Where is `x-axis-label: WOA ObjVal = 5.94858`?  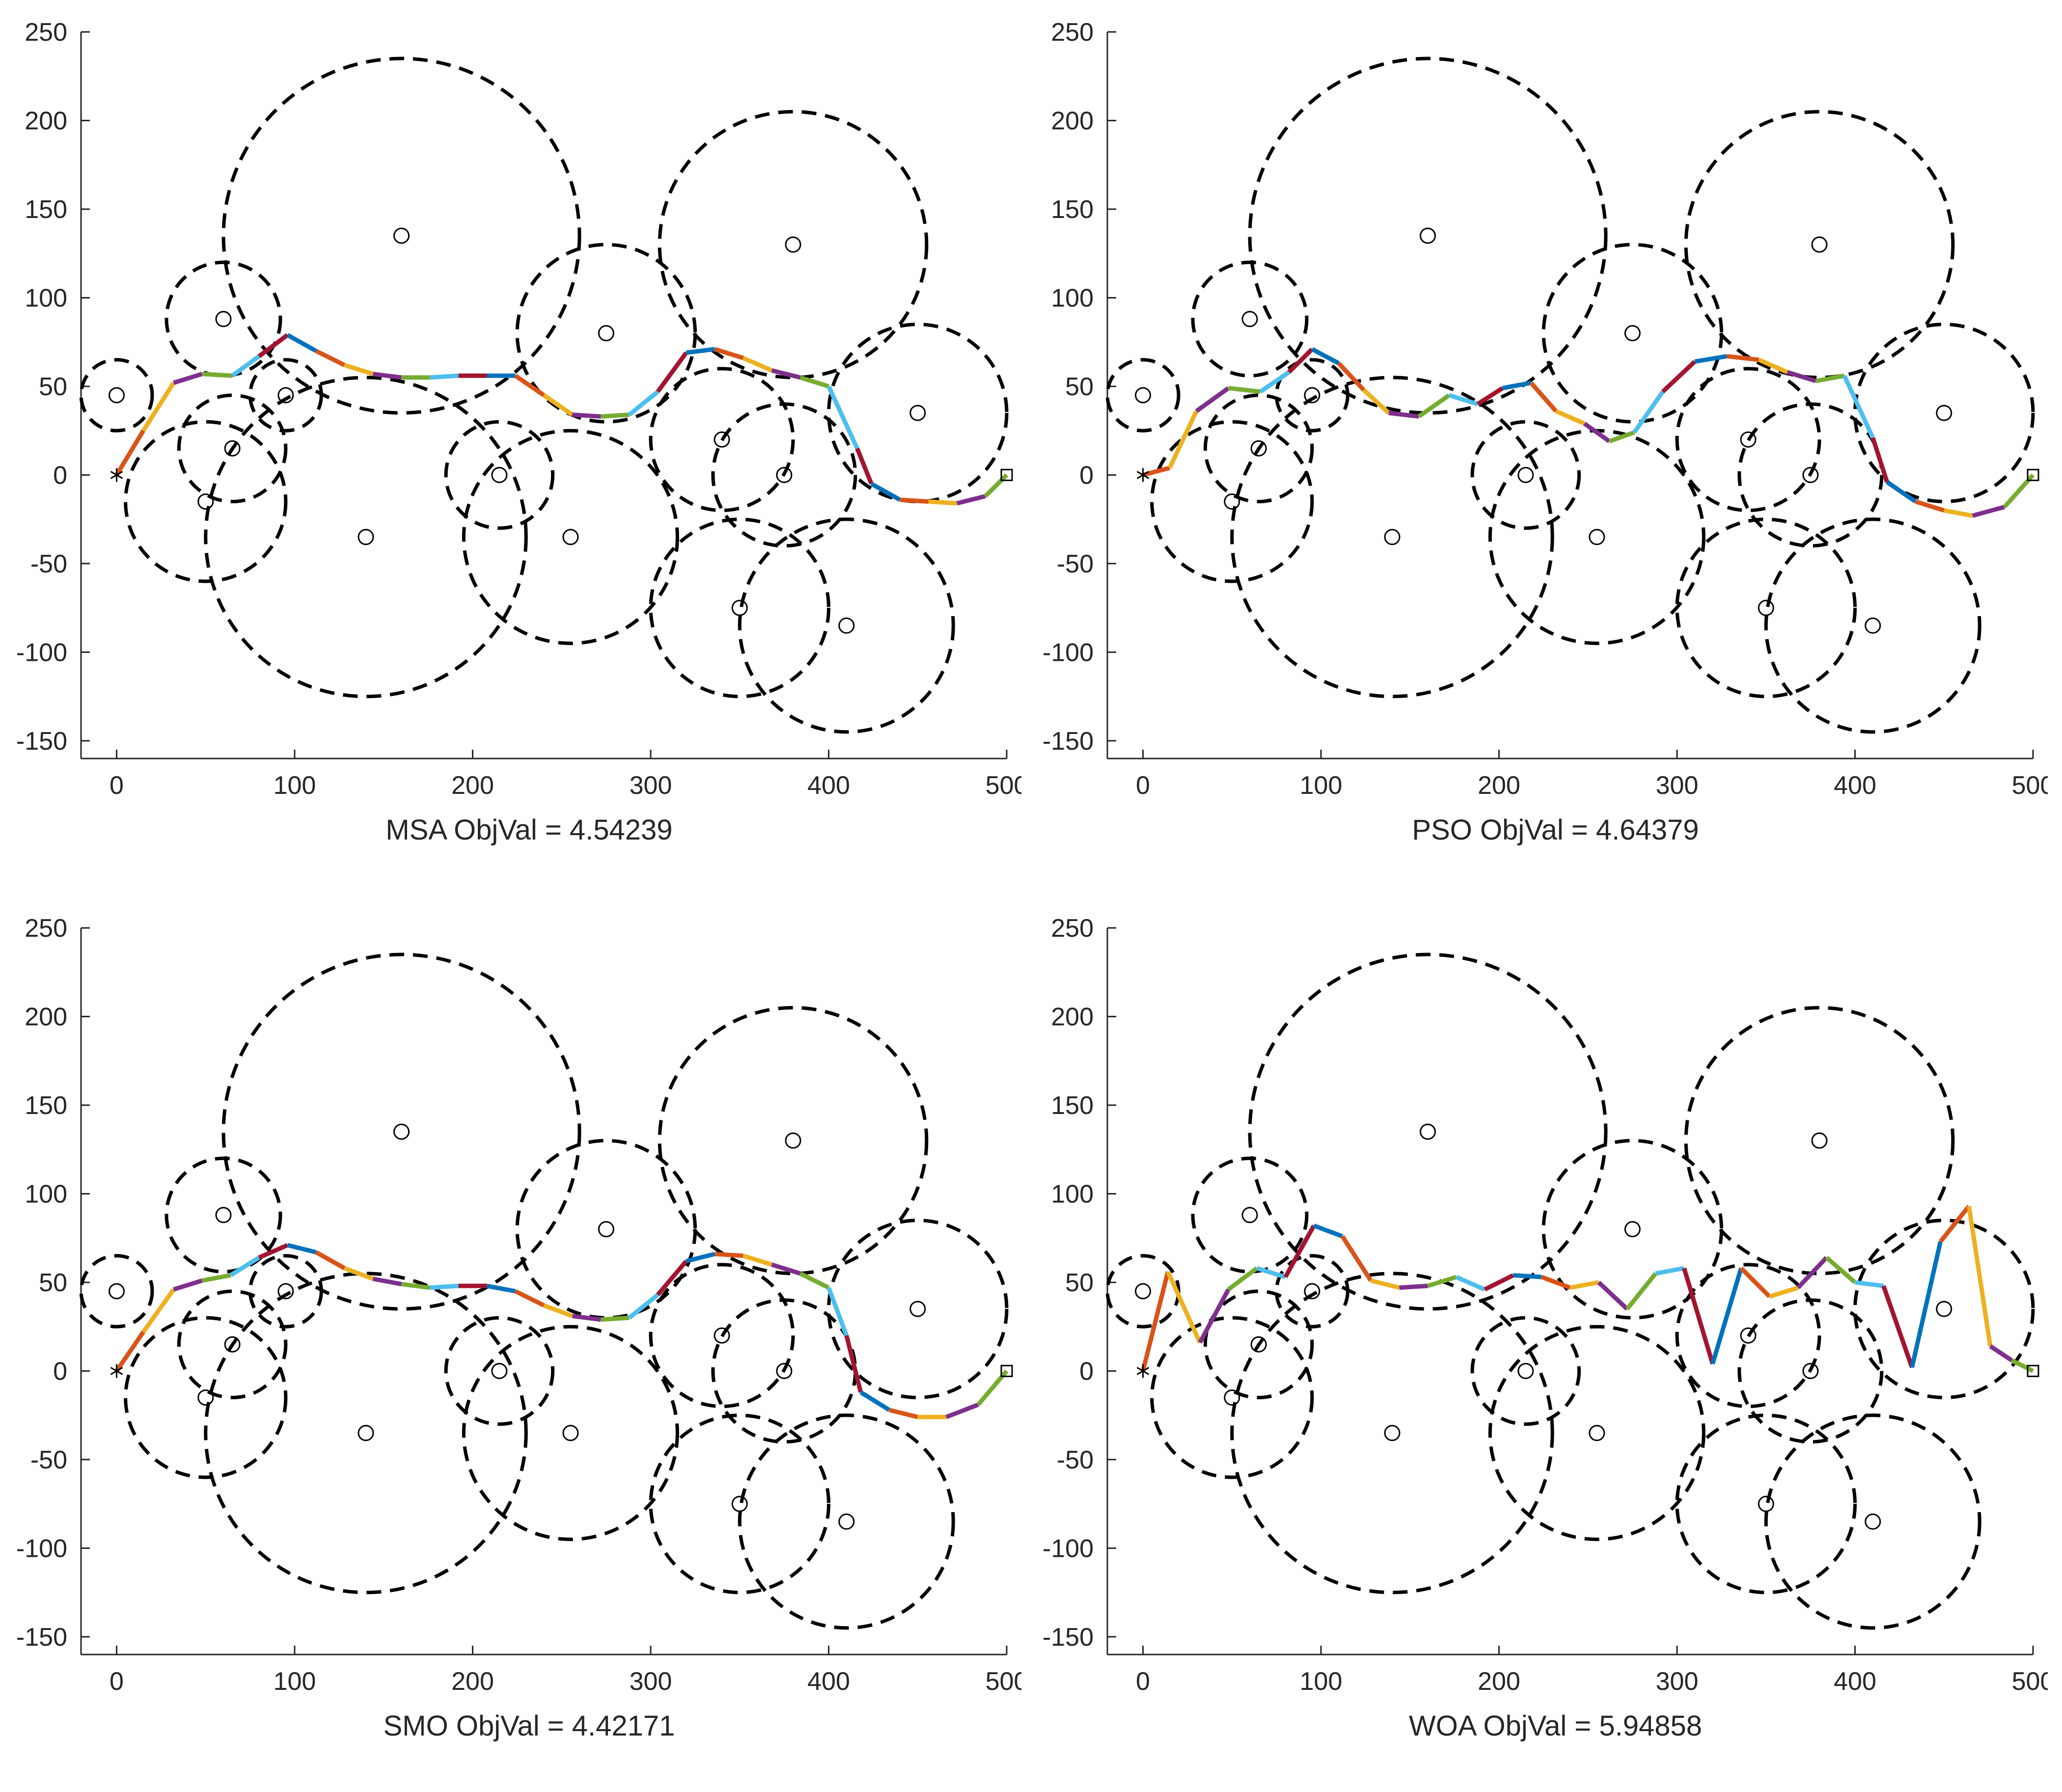 x-axis-label: WOA ObjVal = 5.94858 is located at coordinates (1555, 1726).